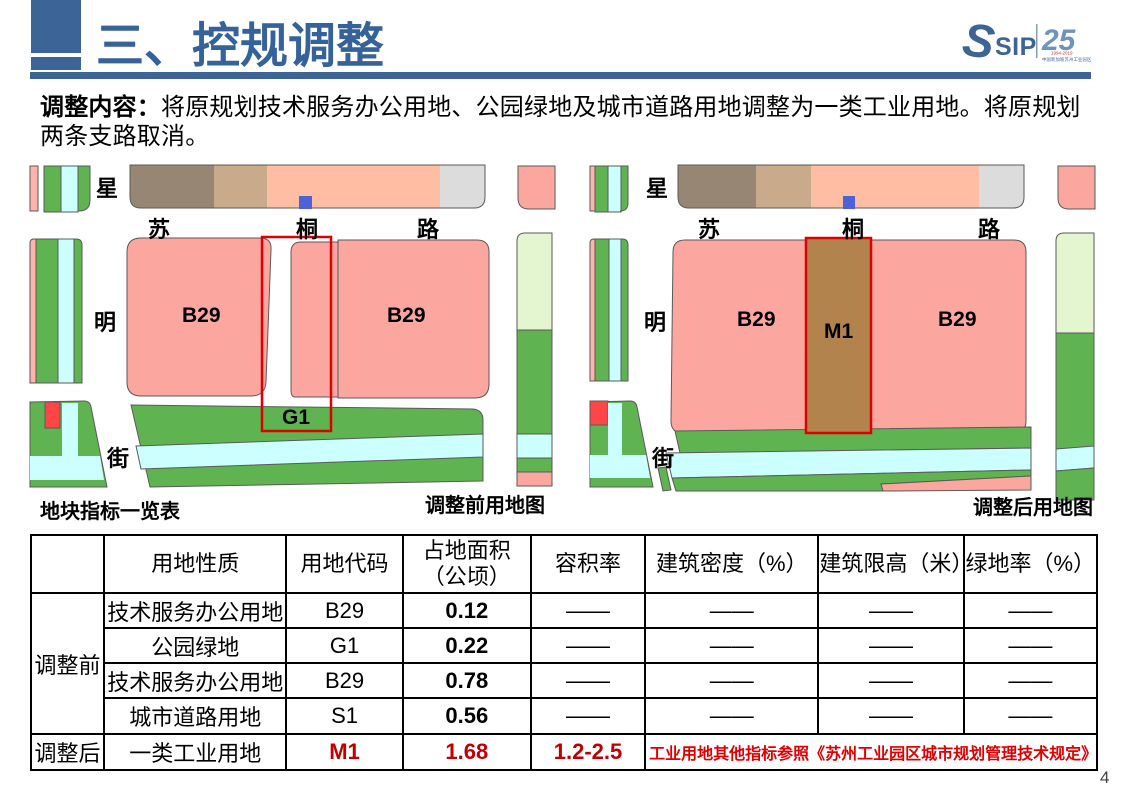 The height and width of the screenshot is (794, 1123). Describe the element at coordinates (1016, 47) in the screenshot. I see `svg-text: SIP` at that location.